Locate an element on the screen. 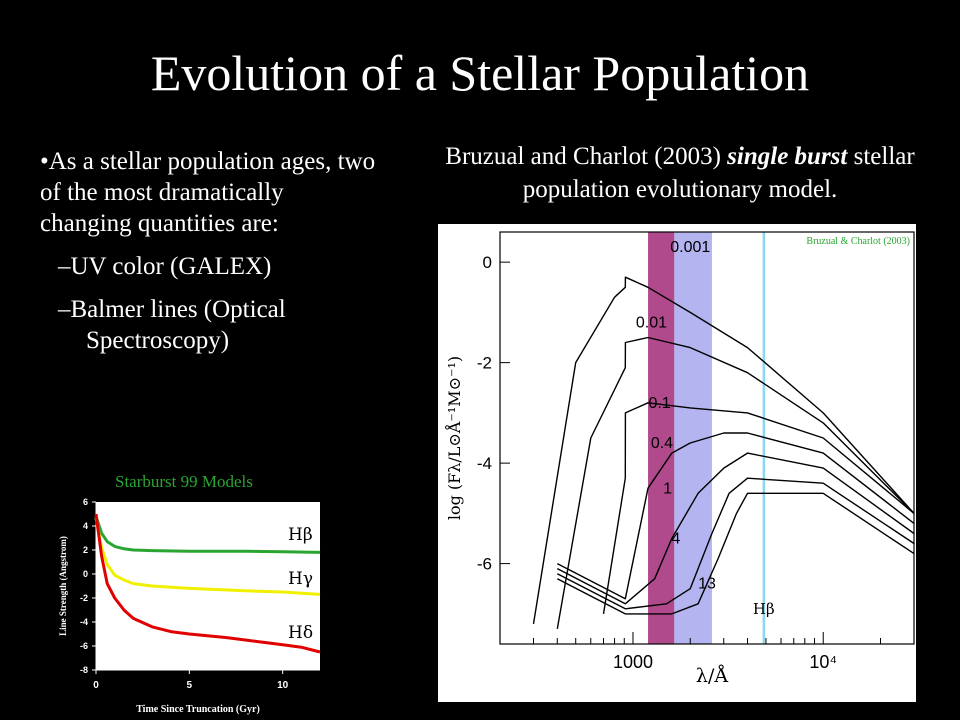 The image size is (960, 720). x-tick-label: 5 is located at coordinates (190, 685).